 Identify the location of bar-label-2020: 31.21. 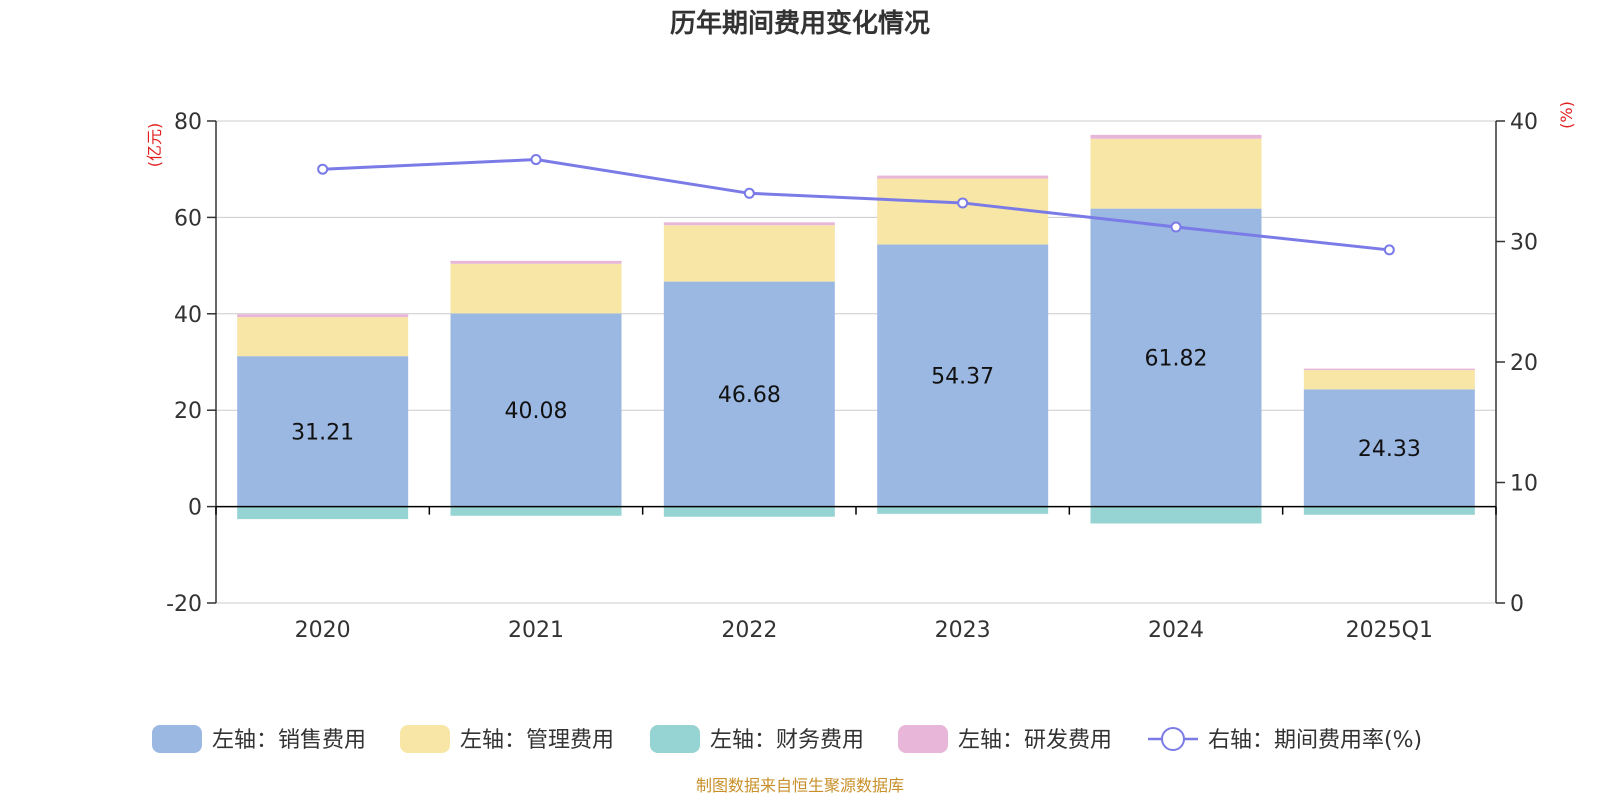
(322, 432).